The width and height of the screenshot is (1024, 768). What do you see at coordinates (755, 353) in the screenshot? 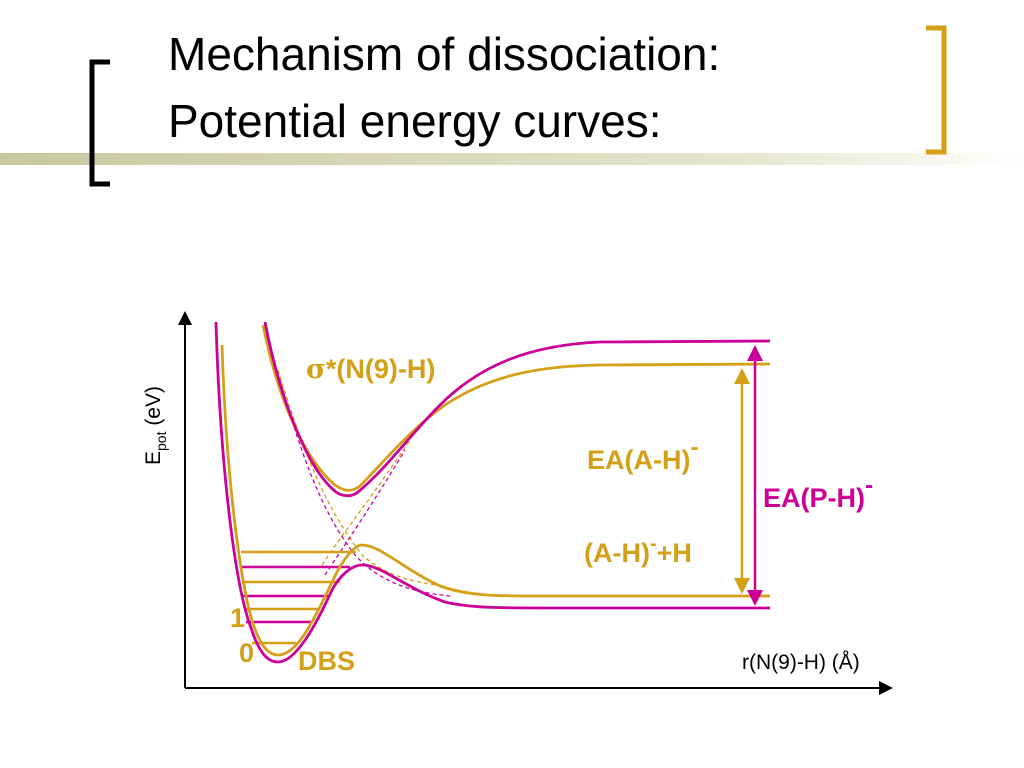
I see `ea-ph-arrow-top` at bounding box center [755, 353].